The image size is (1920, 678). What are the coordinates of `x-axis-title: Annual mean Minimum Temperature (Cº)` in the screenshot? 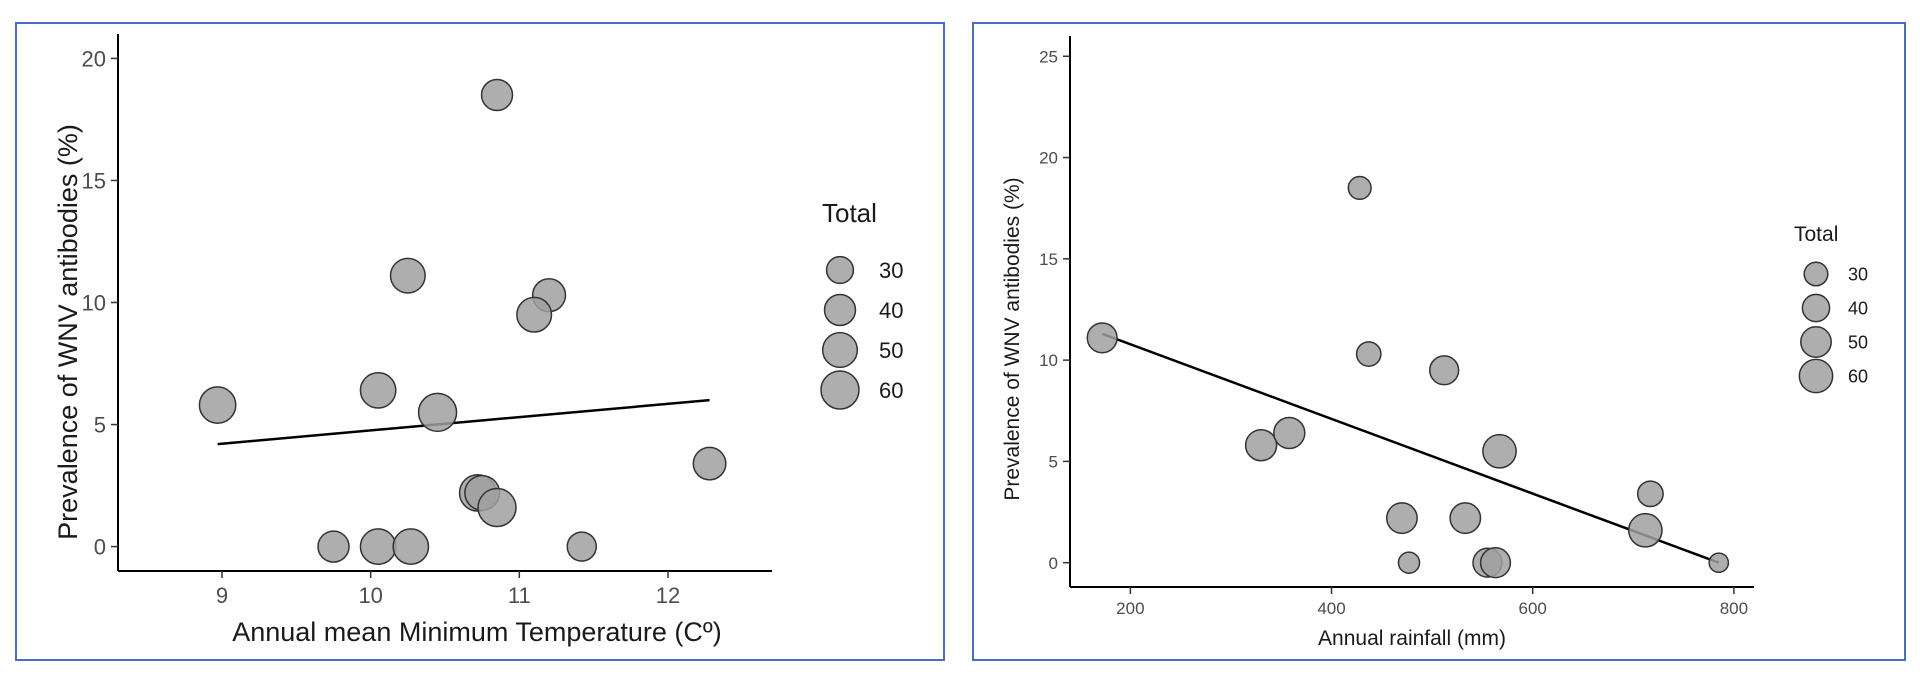 It's located at (477, 632).